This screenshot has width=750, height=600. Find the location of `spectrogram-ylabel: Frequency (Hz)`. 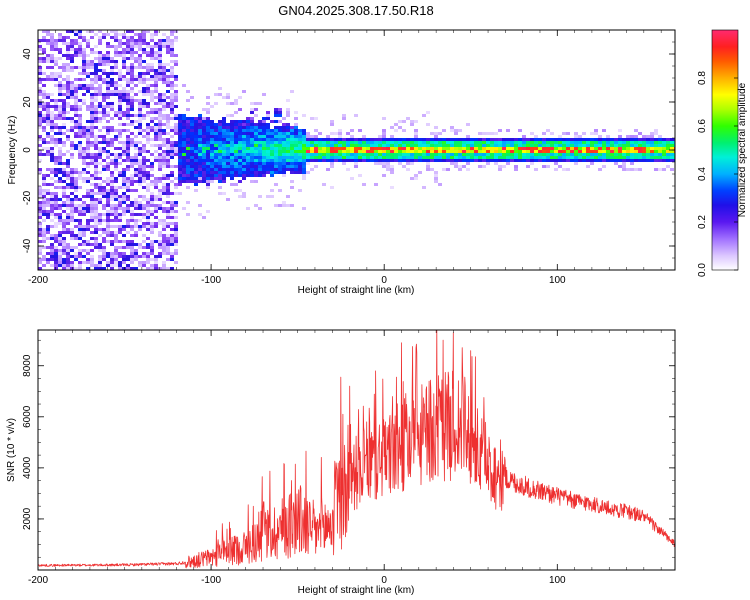

spectrogram-ylabel: Frequency (Hz) is located at coordinates (12, 150).